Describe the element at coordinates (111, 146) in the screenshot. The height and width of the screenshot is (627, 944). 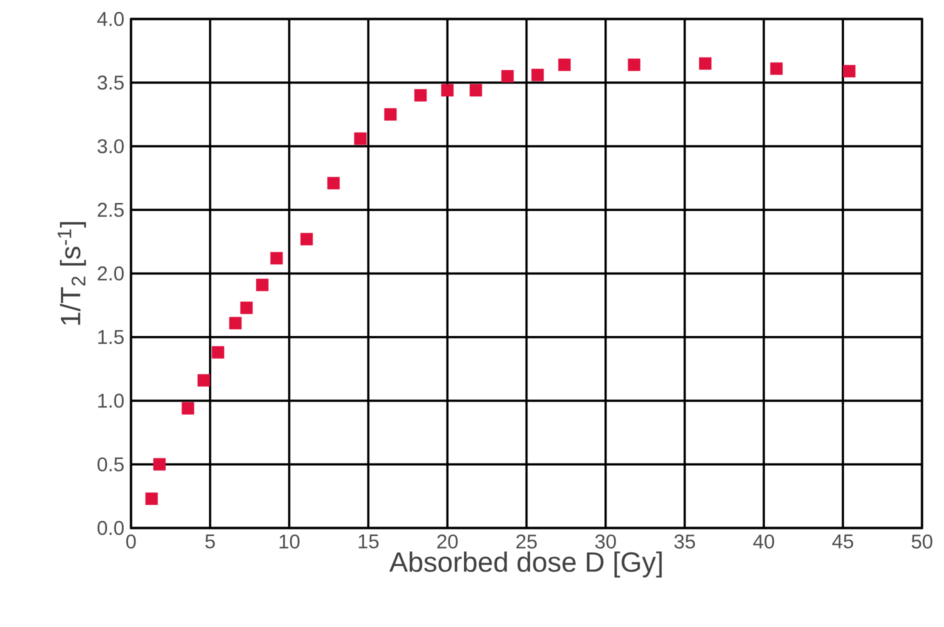
I see `y-tick-label: 3.0` at that location.